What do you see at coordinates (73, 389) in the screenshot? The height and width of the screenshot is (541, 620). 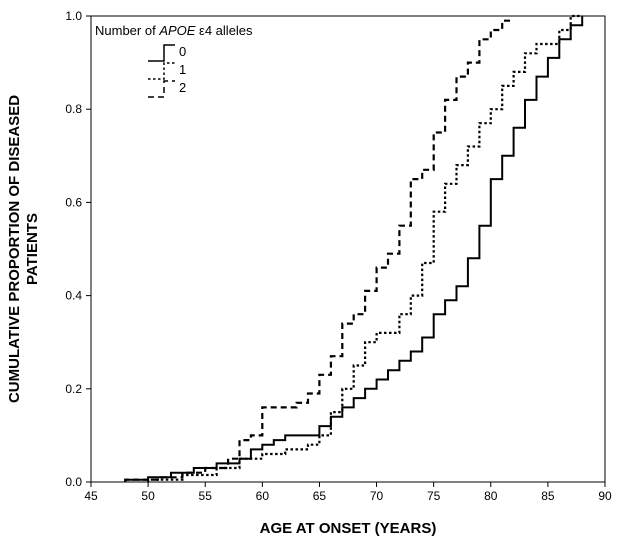 I see `y-tick-label: 0.2` at bounding box center [73, 389].